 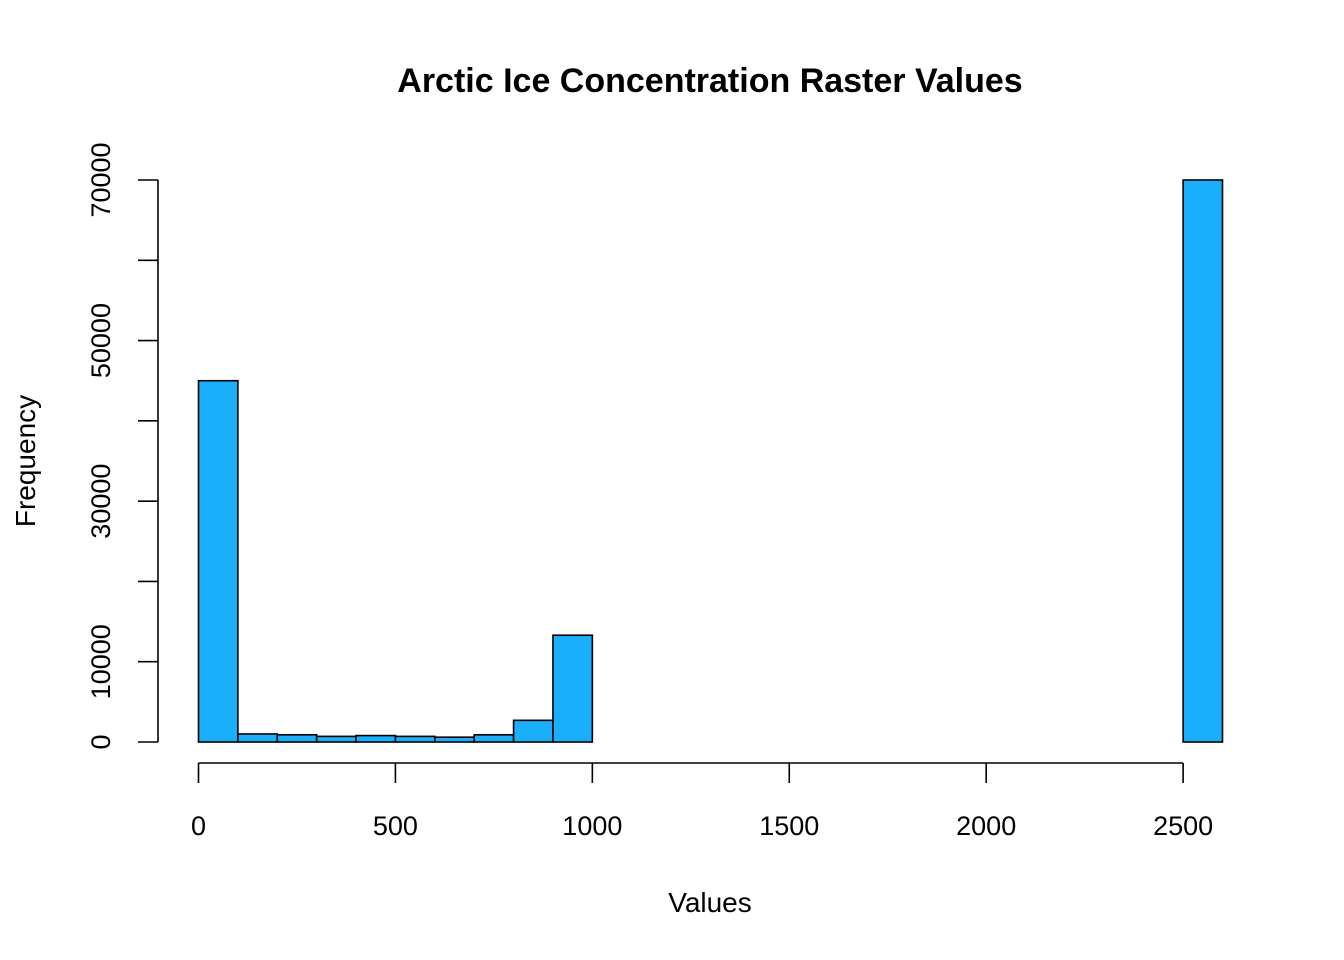 I want to click on x-tick-label: 2500, so click(x=1183, y=826).